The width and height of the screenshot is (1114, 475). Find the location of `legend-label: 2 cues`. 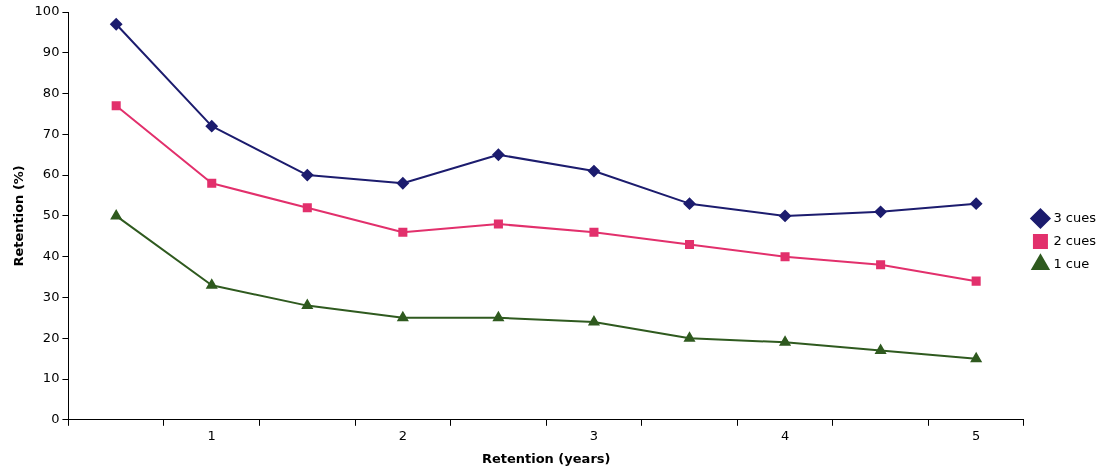

legend-label: 2 cues is located at coordinates (1075, 240).